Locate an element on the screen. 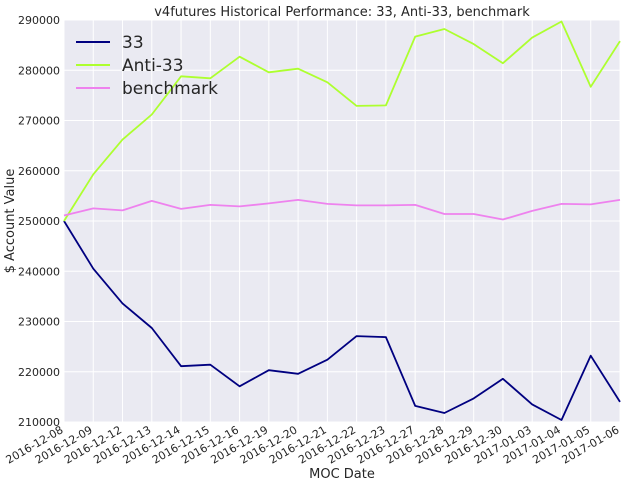  legend: 33 Anti-33 benchmark is located at coordinates (147, 66).